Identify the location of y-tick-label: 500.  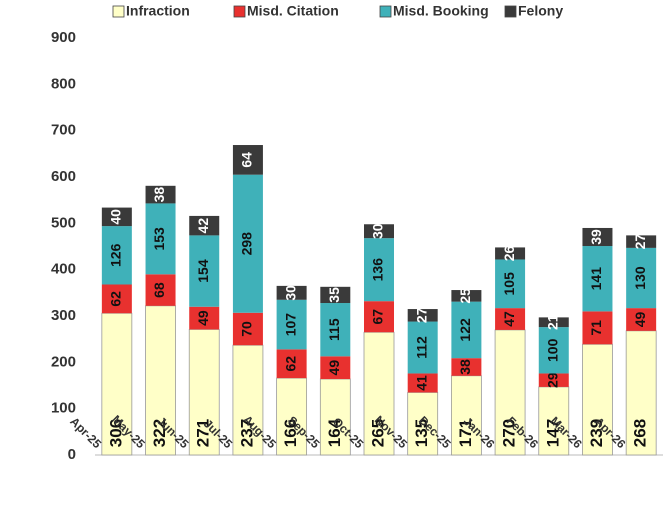
(63, 222).